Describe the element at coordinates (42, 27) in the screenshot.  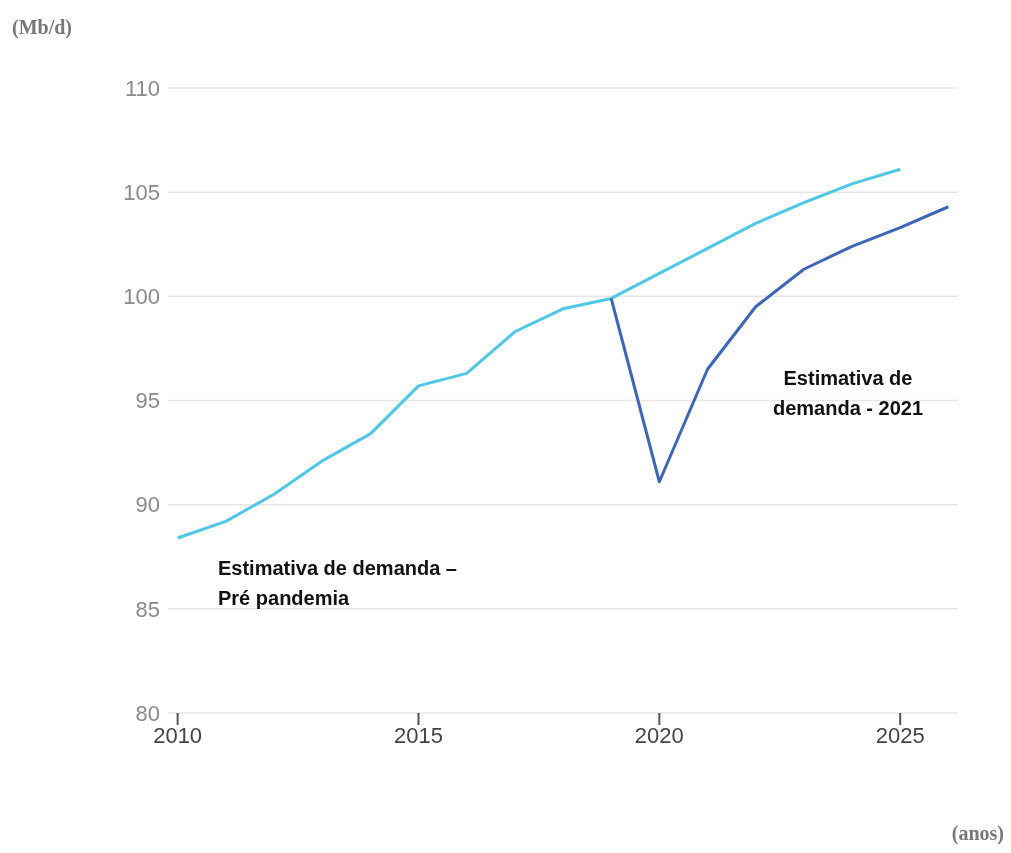
I see `y-axis-title: (Mb/d)` at that location.